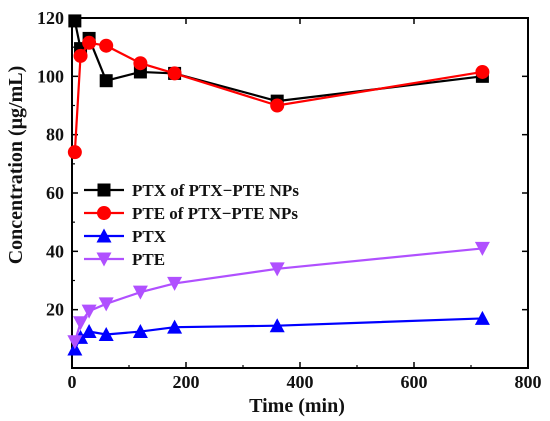 This screenshot has height=421, width=550. I want to click on y-tick-label: 40, so click(55, 251).